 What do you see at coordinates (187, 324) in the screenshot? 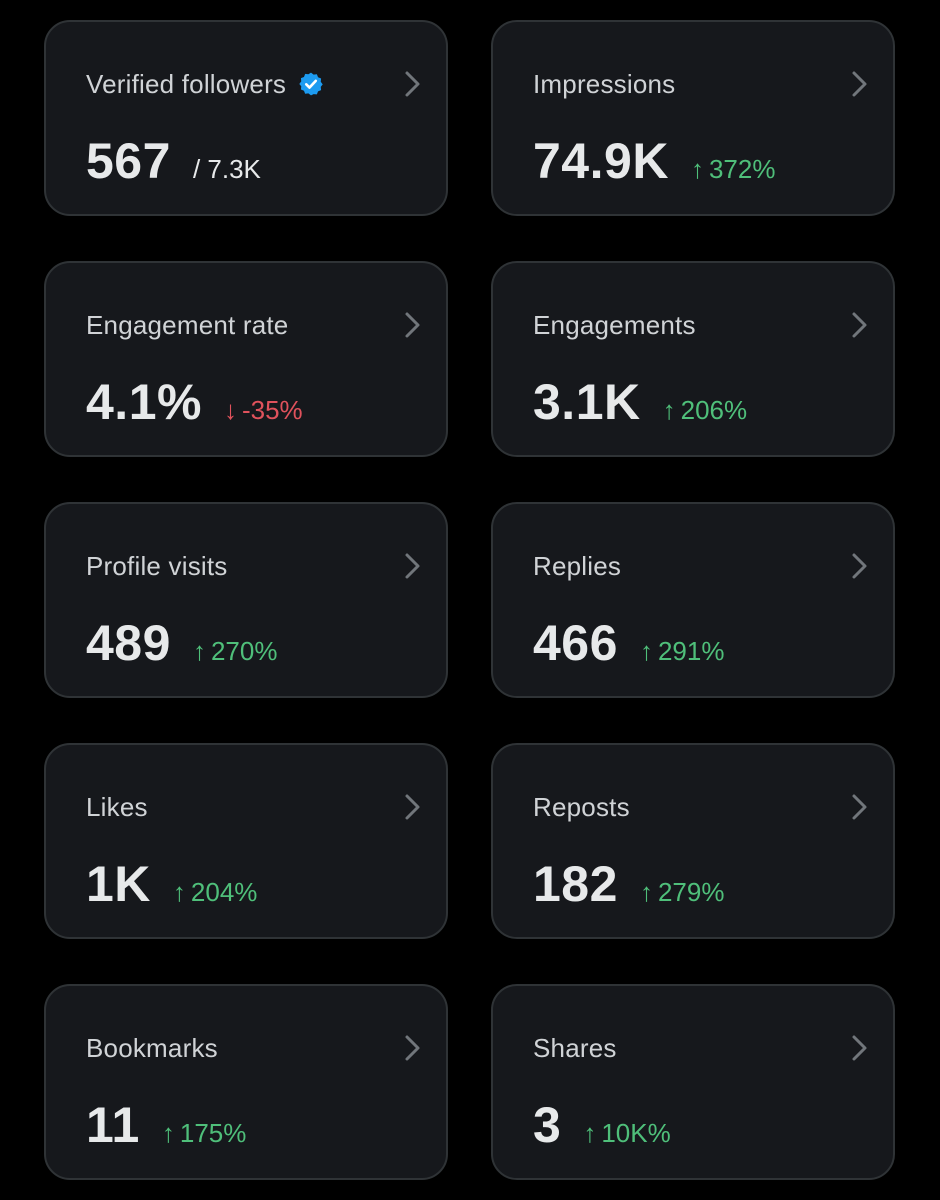
I see `card-label: Engagement rate` at bounding box center [187, 324].